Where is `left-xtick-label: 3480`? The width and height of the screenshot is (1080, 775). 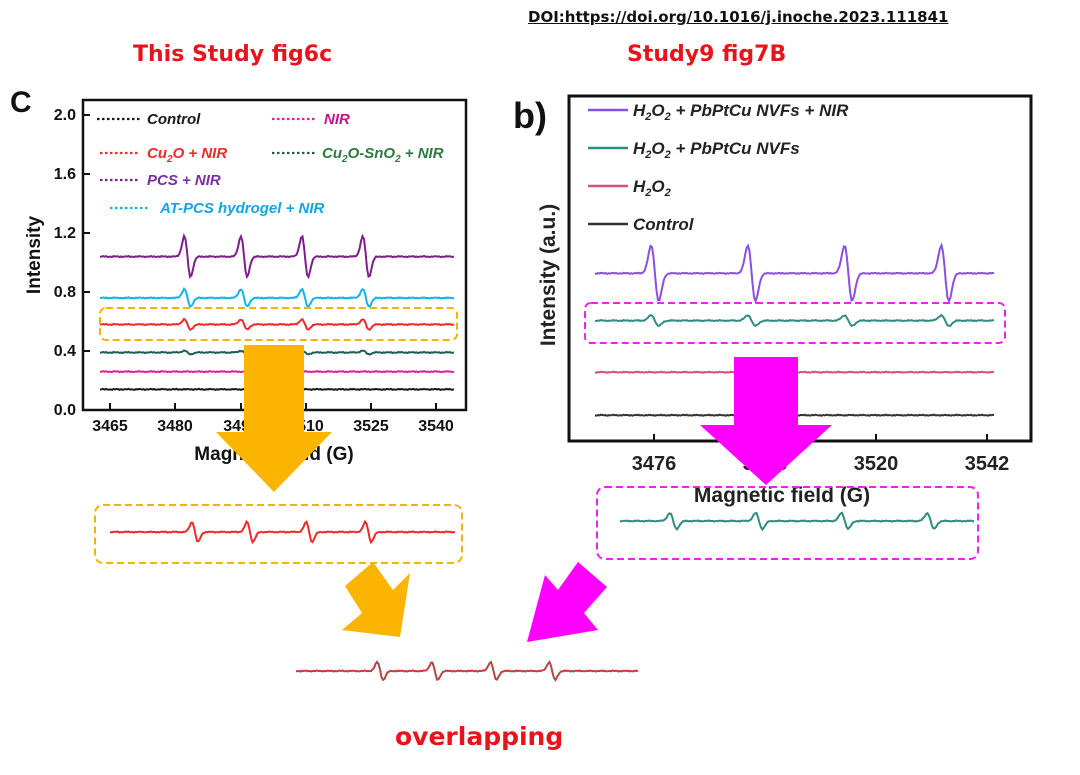
left-xtick-label: 3480 is located at coordinates (175, 426).